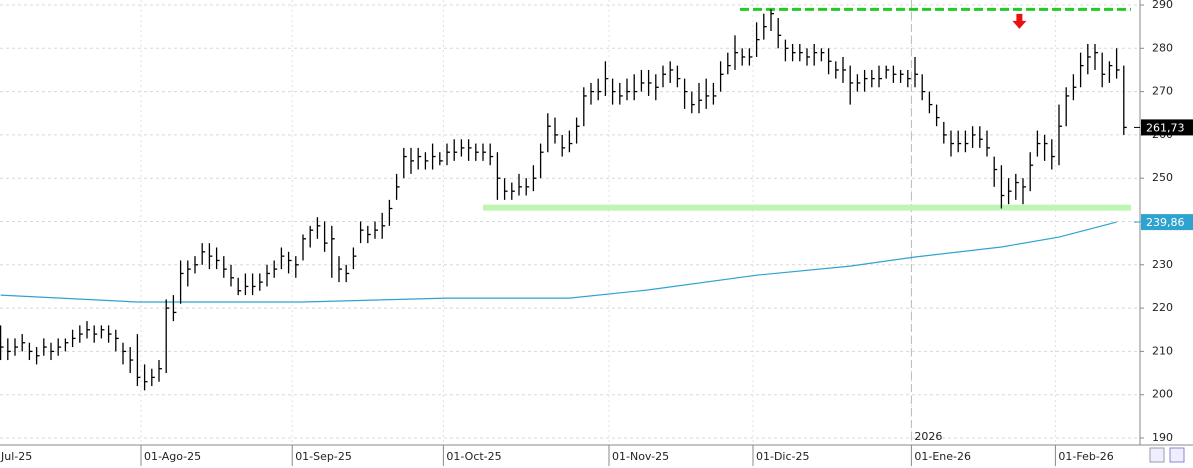 This screenshot has height=468, width=1193. I want to click on y-tick-label: 230, so click(1162, 264).